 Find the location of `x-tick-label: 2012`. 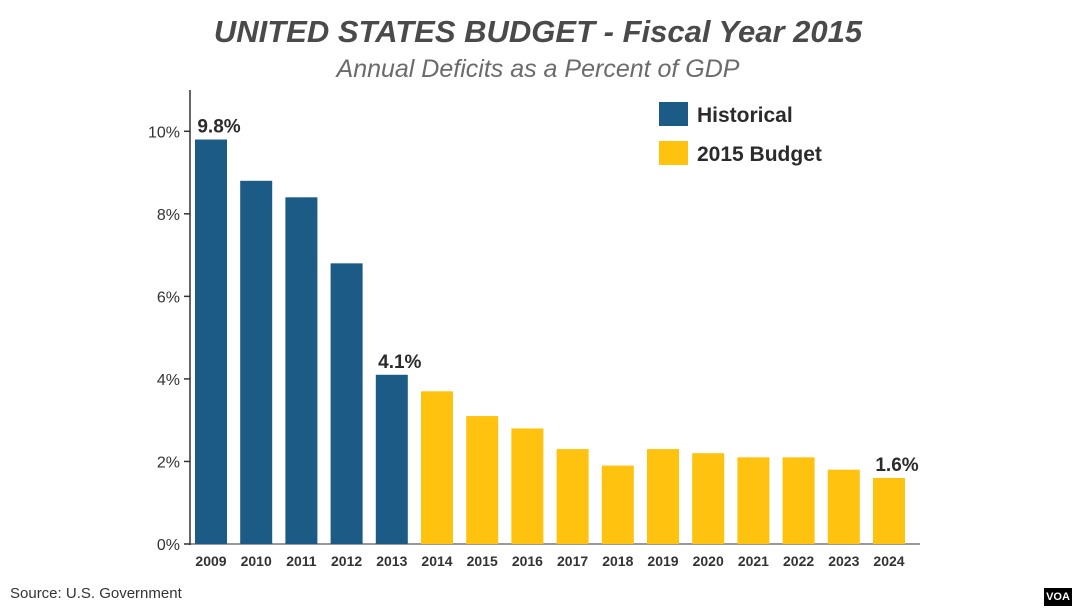

x-tick-label: 2012 is located at coordinates (346, 561).